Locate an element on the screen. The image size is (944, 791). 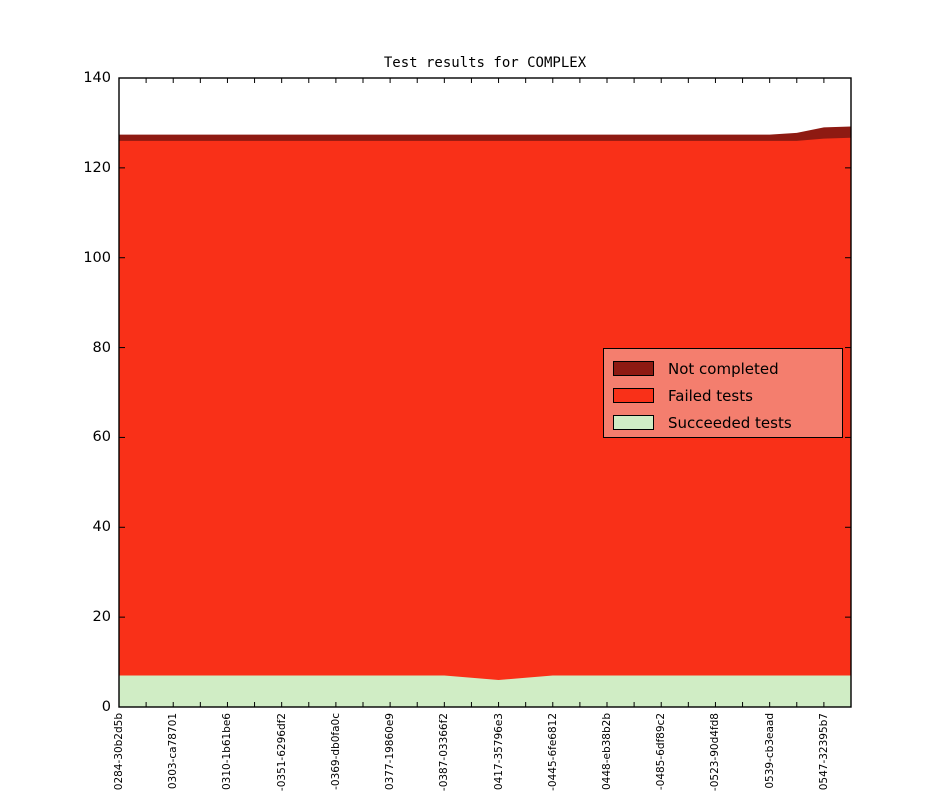
x-tick-label: 0448-eb38b2b is located at coordinates (607, 752).